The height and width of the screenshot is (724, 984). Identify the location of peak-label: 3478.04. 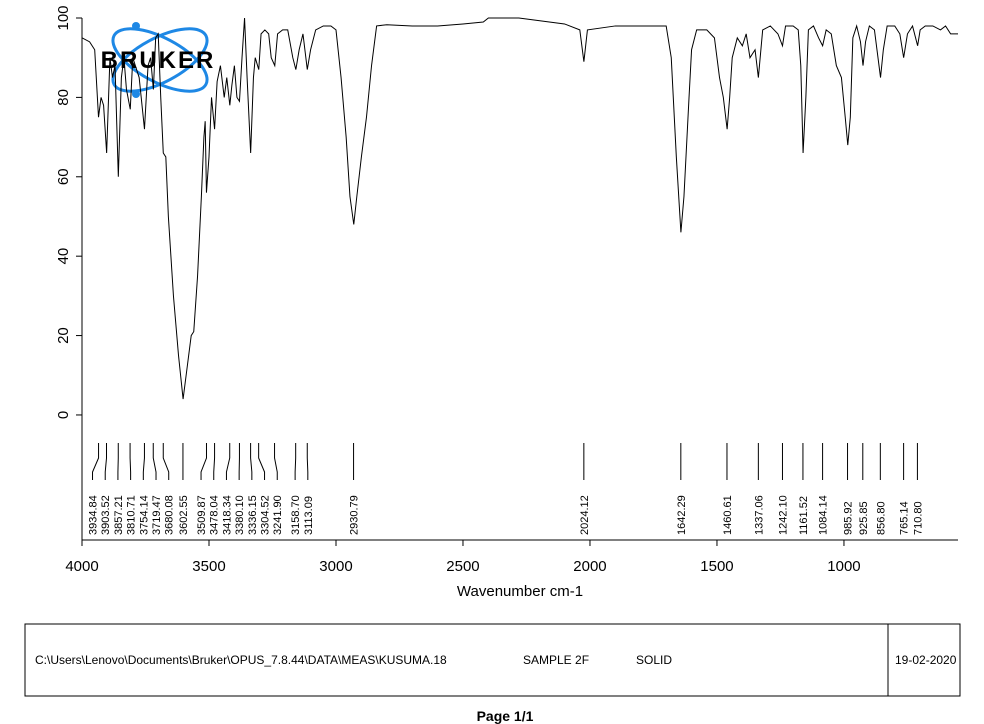
(215, 515).